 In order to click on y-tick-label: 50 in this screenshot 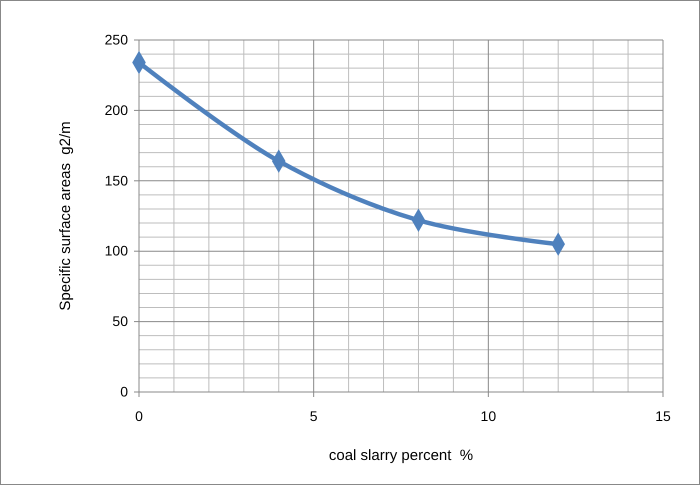, I will do `click(120, 321)`.